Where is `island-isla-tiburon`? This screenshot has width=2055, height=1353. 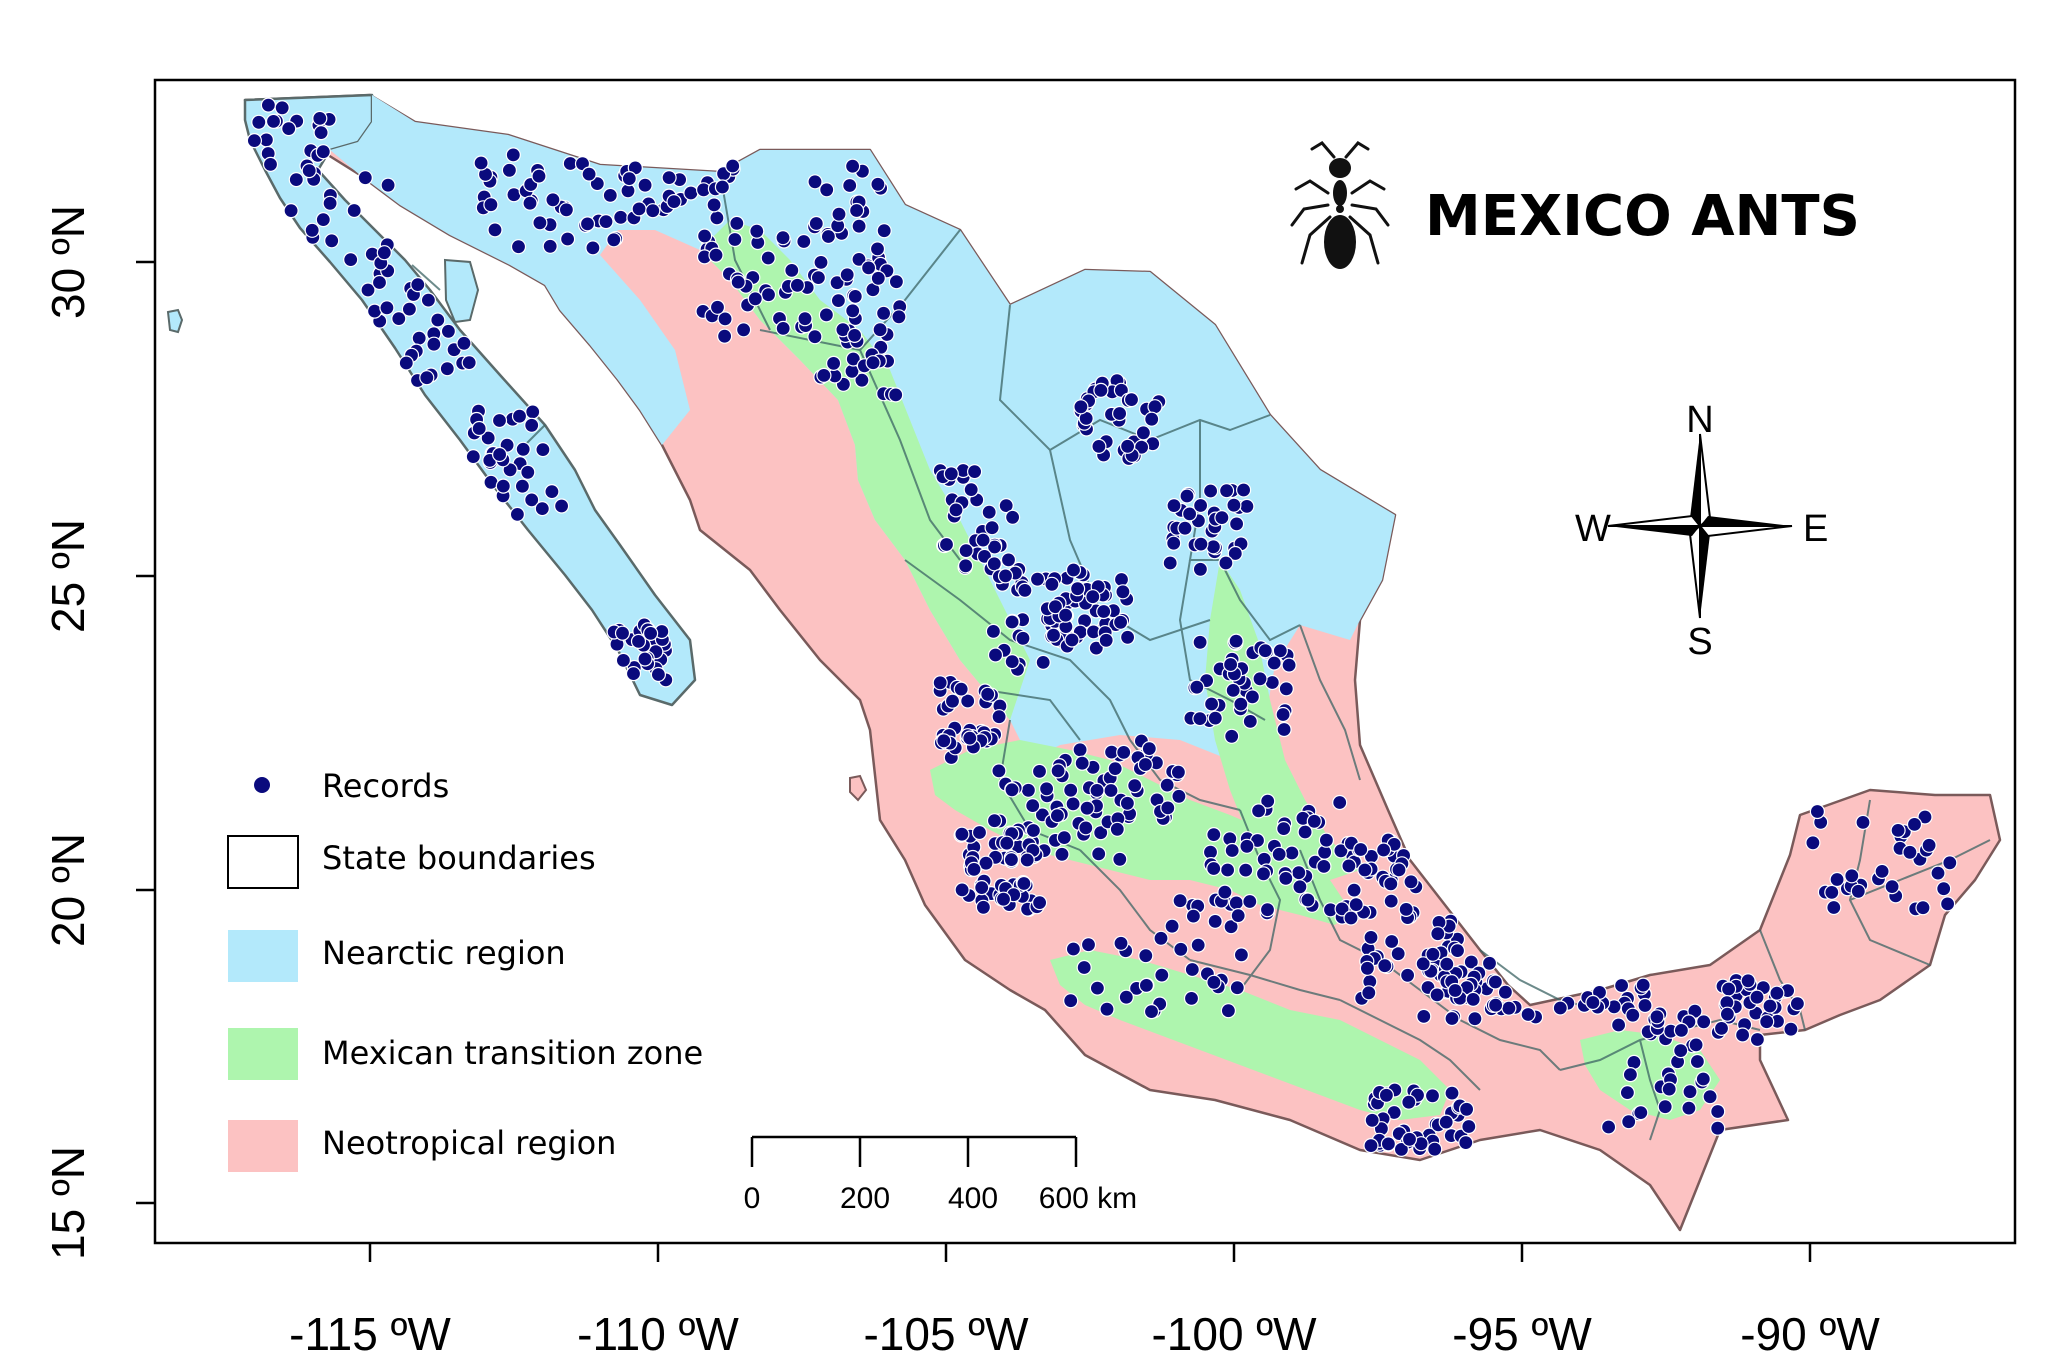
island-isla-tiburon is located at coordinates (461, 291).